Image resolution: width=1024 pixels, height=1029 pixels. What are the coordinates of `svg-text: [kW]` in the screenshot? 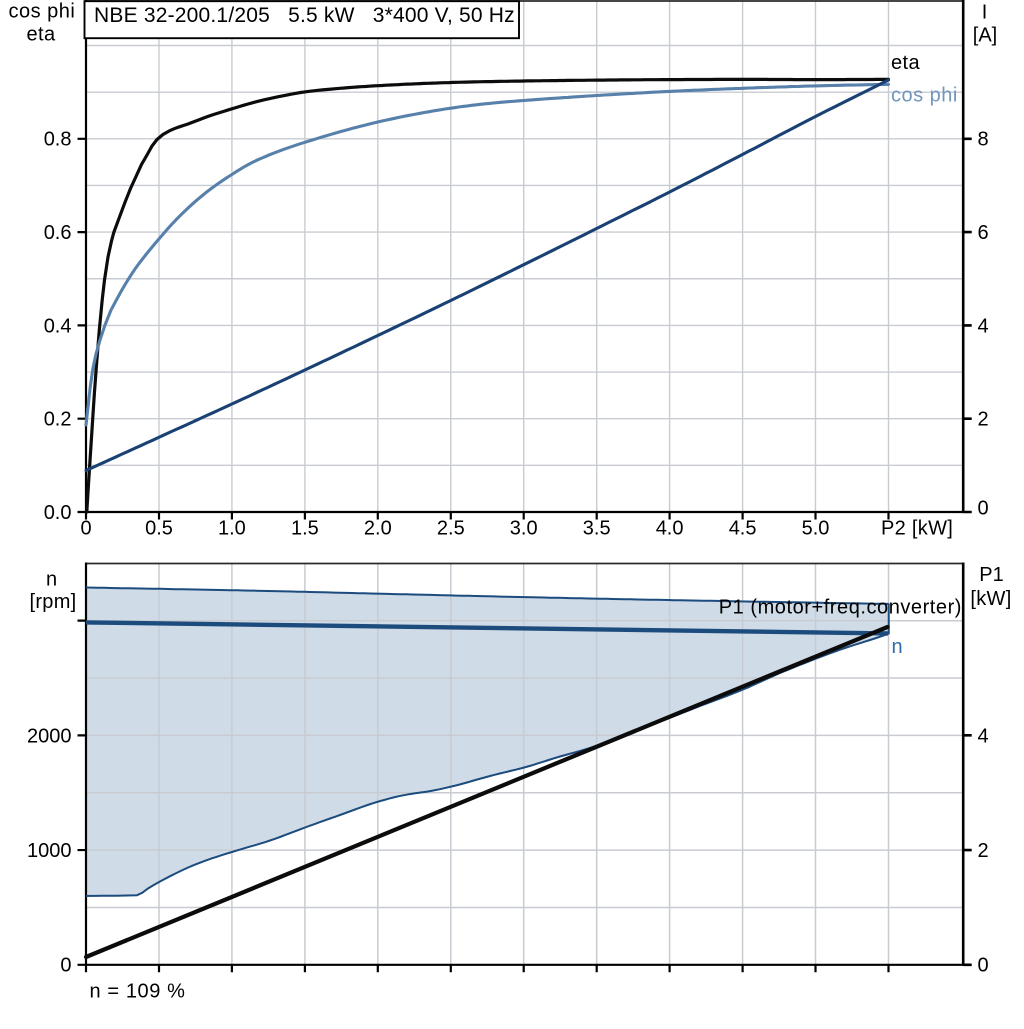 It's located at (990, 599).